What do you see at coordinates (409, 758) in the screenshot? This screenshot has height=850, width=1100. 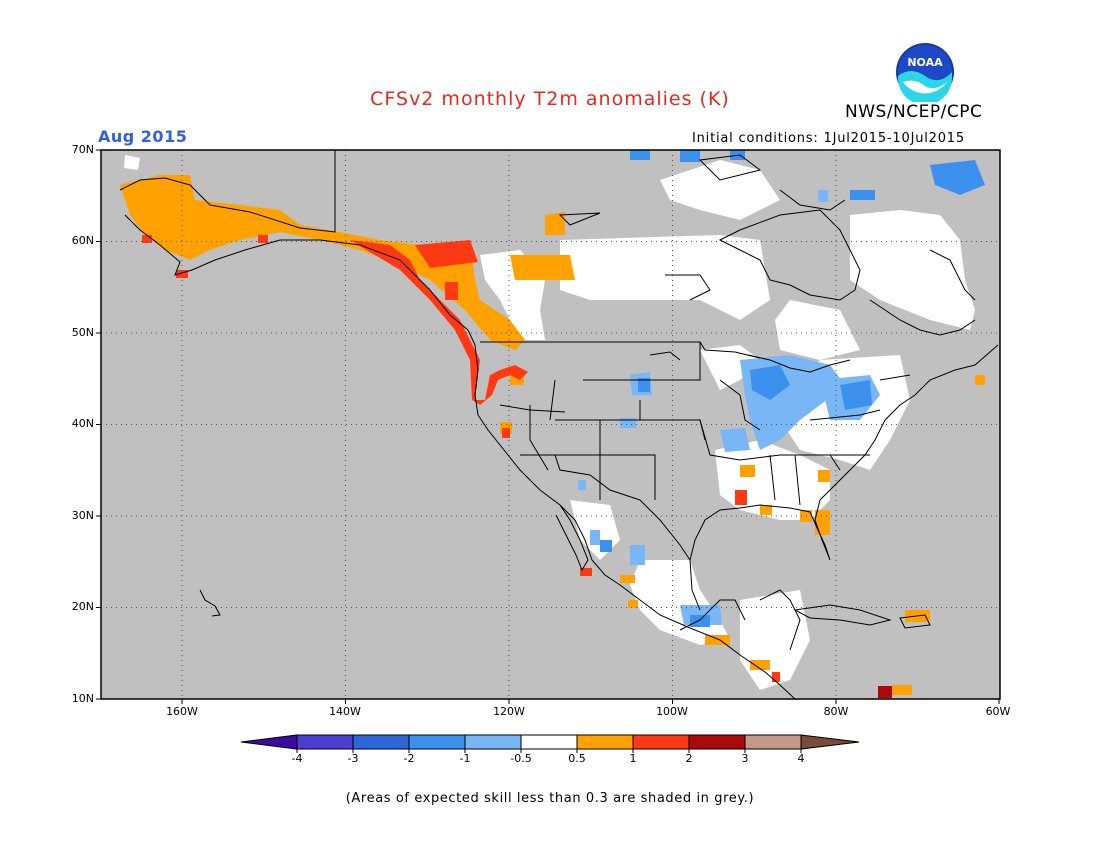 I see `colorbar-label: -2` at bounding box center [409, 758].